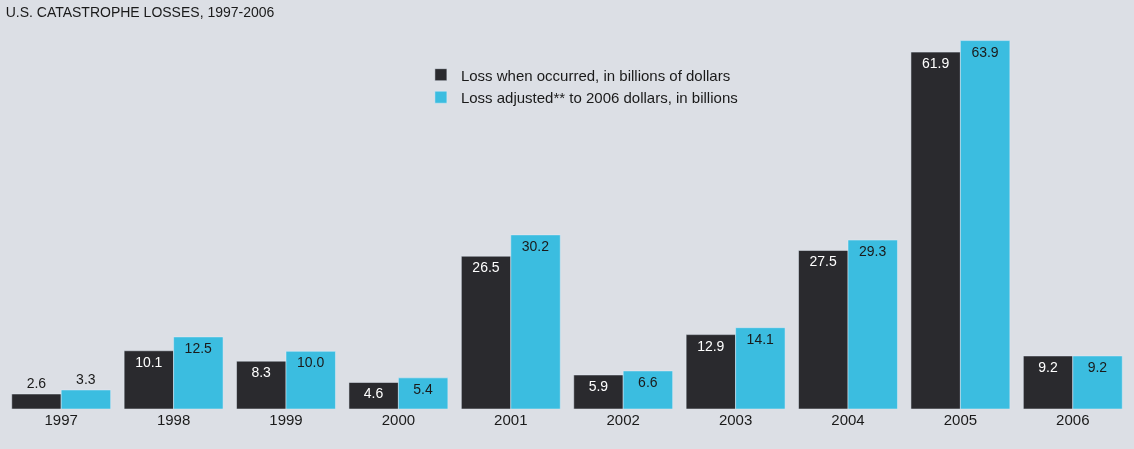  What do you see at coordinates (140, 11) in the screenshot?
I see `chart-title: U.S. CATASTROPHE LOSSES, 1997-2006` at bounding box center [140, 11].